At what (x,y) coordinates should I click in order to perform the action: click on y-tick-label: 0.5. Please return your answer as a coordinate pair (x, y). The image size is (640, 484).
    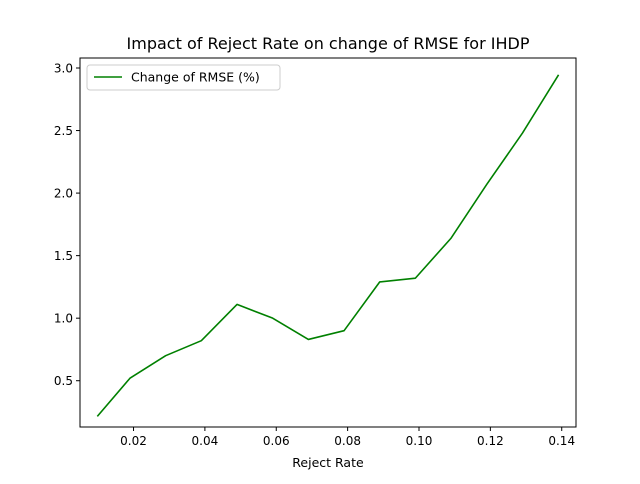
    Looking at the image, I should click on (63, 381).